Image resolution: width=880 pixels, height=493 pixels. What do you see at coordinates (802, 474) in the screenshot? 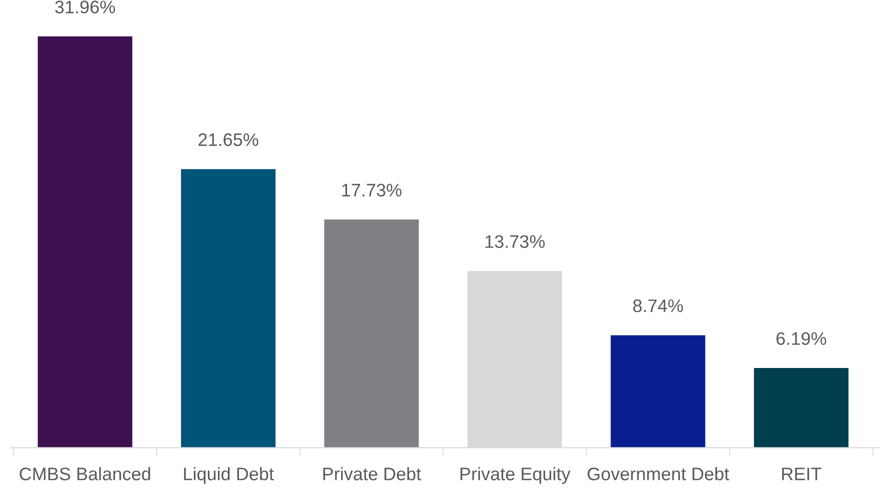
I see `x-tick-label: REIT` at bounding box center [802, 474].